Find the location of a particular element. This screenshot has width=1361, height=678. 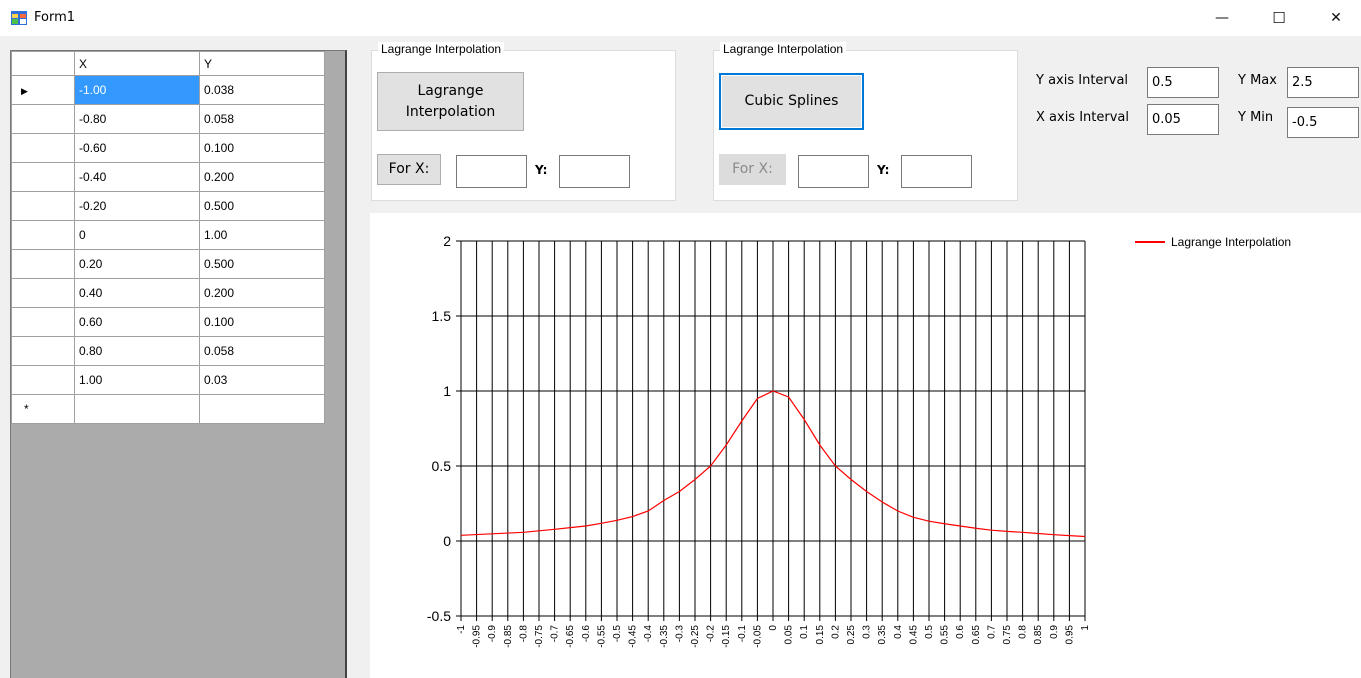

cell-y is located at coordinates (262, 409).